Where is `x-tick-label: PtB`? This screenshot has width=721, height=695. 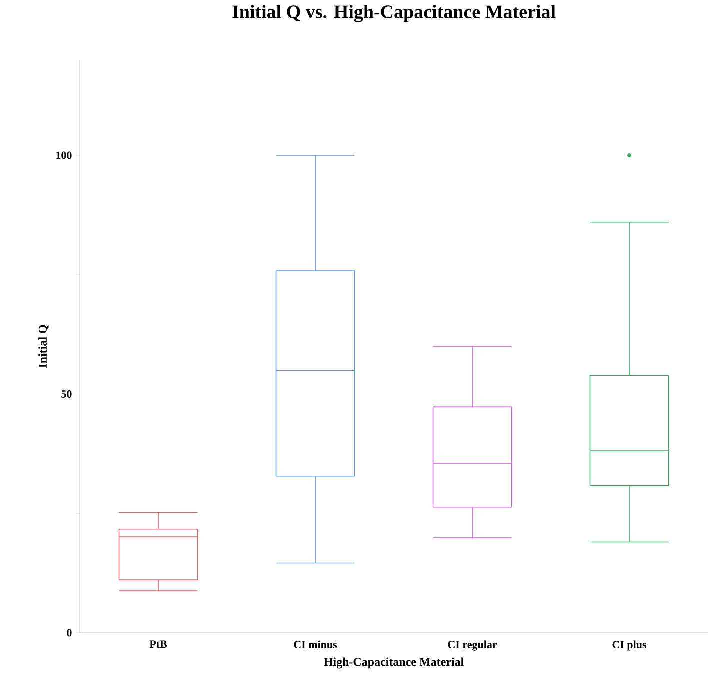
x-tick-label: PtB is located at coordinates (159, 644).